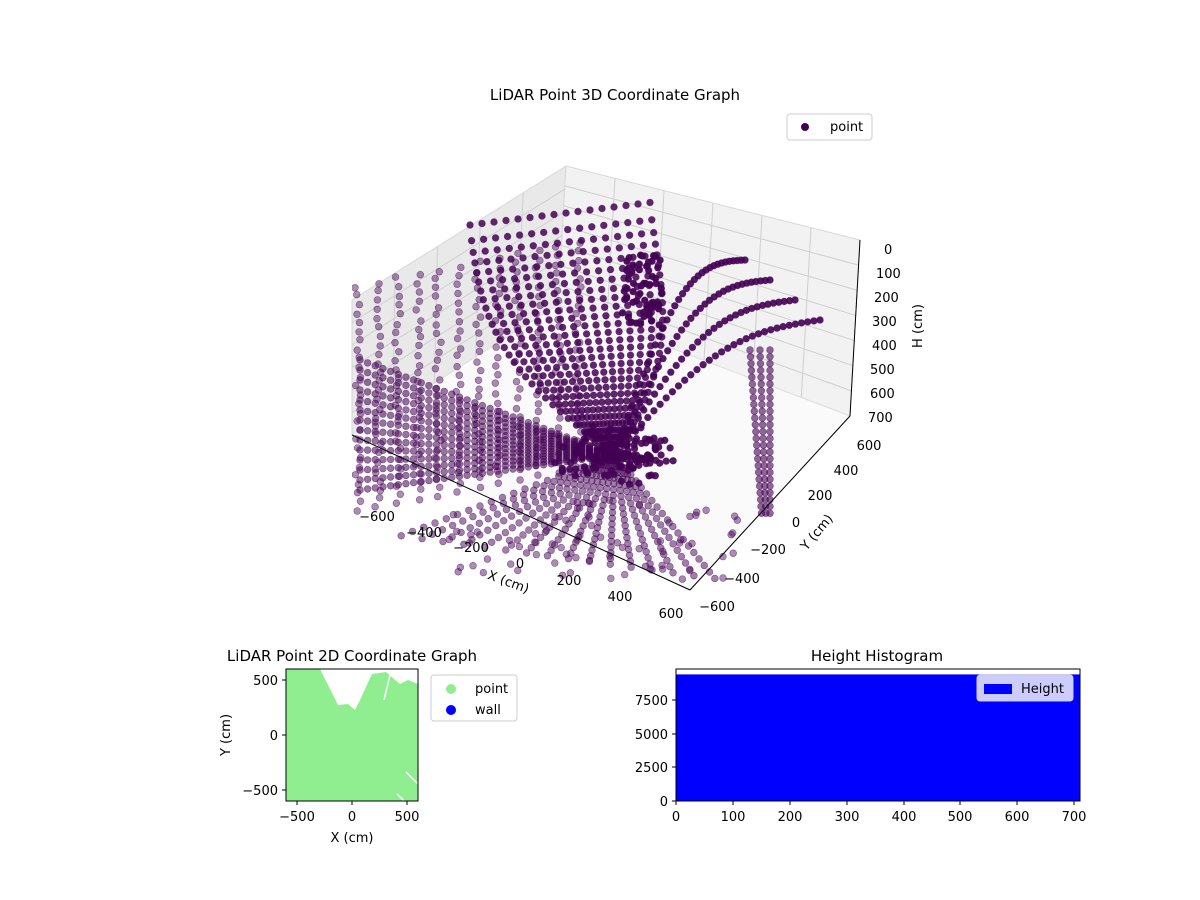  Describe the element at coordinates (620, 597) in the screenshot. I see `x-tick-label: 400` at that location.